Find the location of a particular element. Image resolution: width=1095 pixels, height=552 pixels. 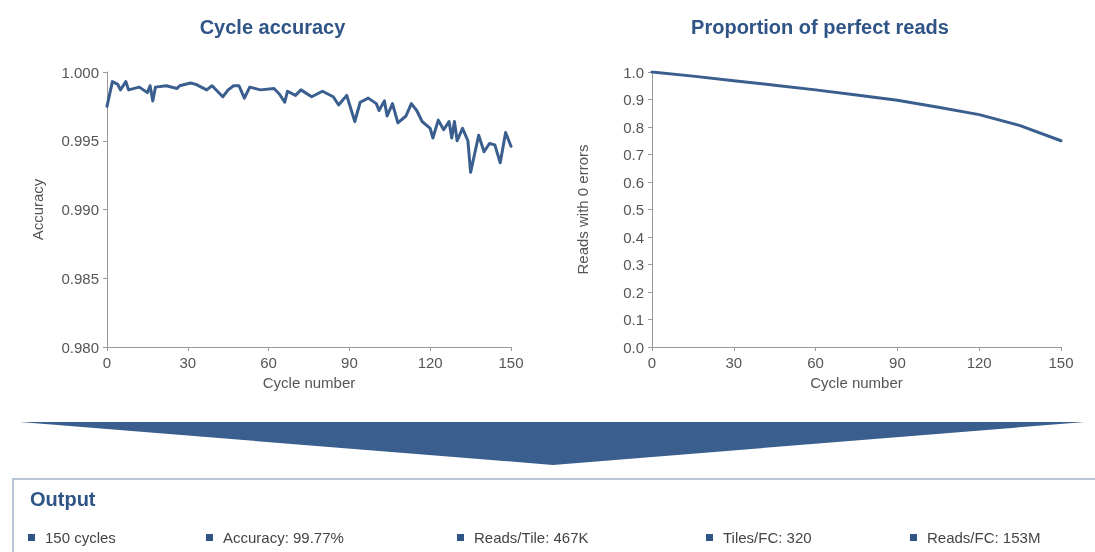

y-tick-label: 0.4 is located at coordinates (633, 237).